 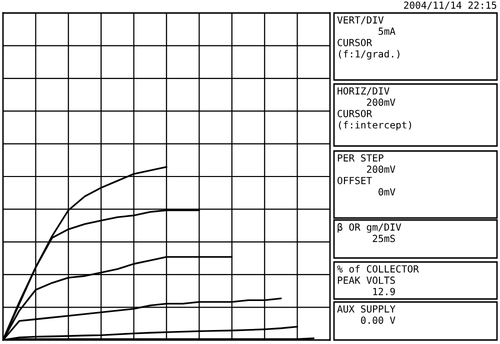 I want to click on text: AUX SUPPLY 0.00 V, so click(x=366, y=314).